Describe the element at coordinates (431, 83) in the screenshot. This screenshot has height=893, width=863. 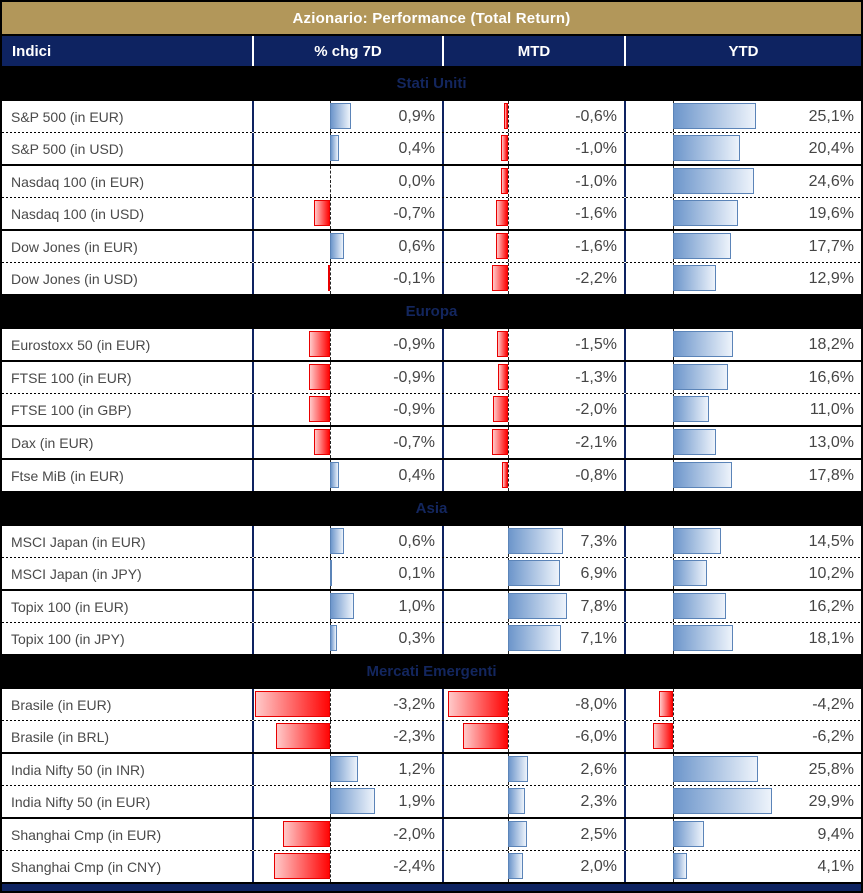
I see `section-header: Stati Uniti` at that location.